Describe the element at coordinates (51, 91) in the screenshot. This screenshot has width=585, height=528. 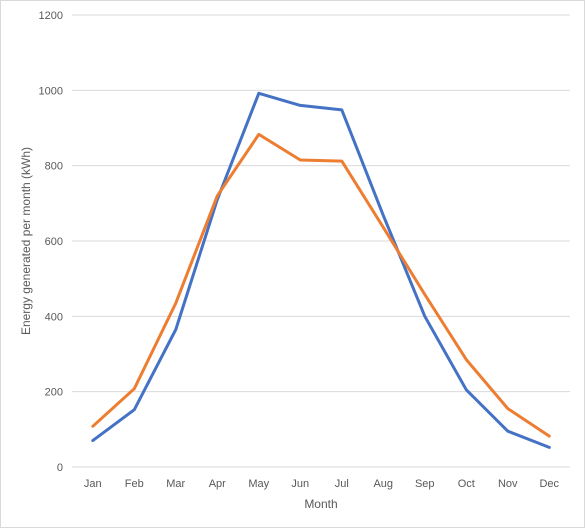
I see `y-tick-label: 1000` at that location.